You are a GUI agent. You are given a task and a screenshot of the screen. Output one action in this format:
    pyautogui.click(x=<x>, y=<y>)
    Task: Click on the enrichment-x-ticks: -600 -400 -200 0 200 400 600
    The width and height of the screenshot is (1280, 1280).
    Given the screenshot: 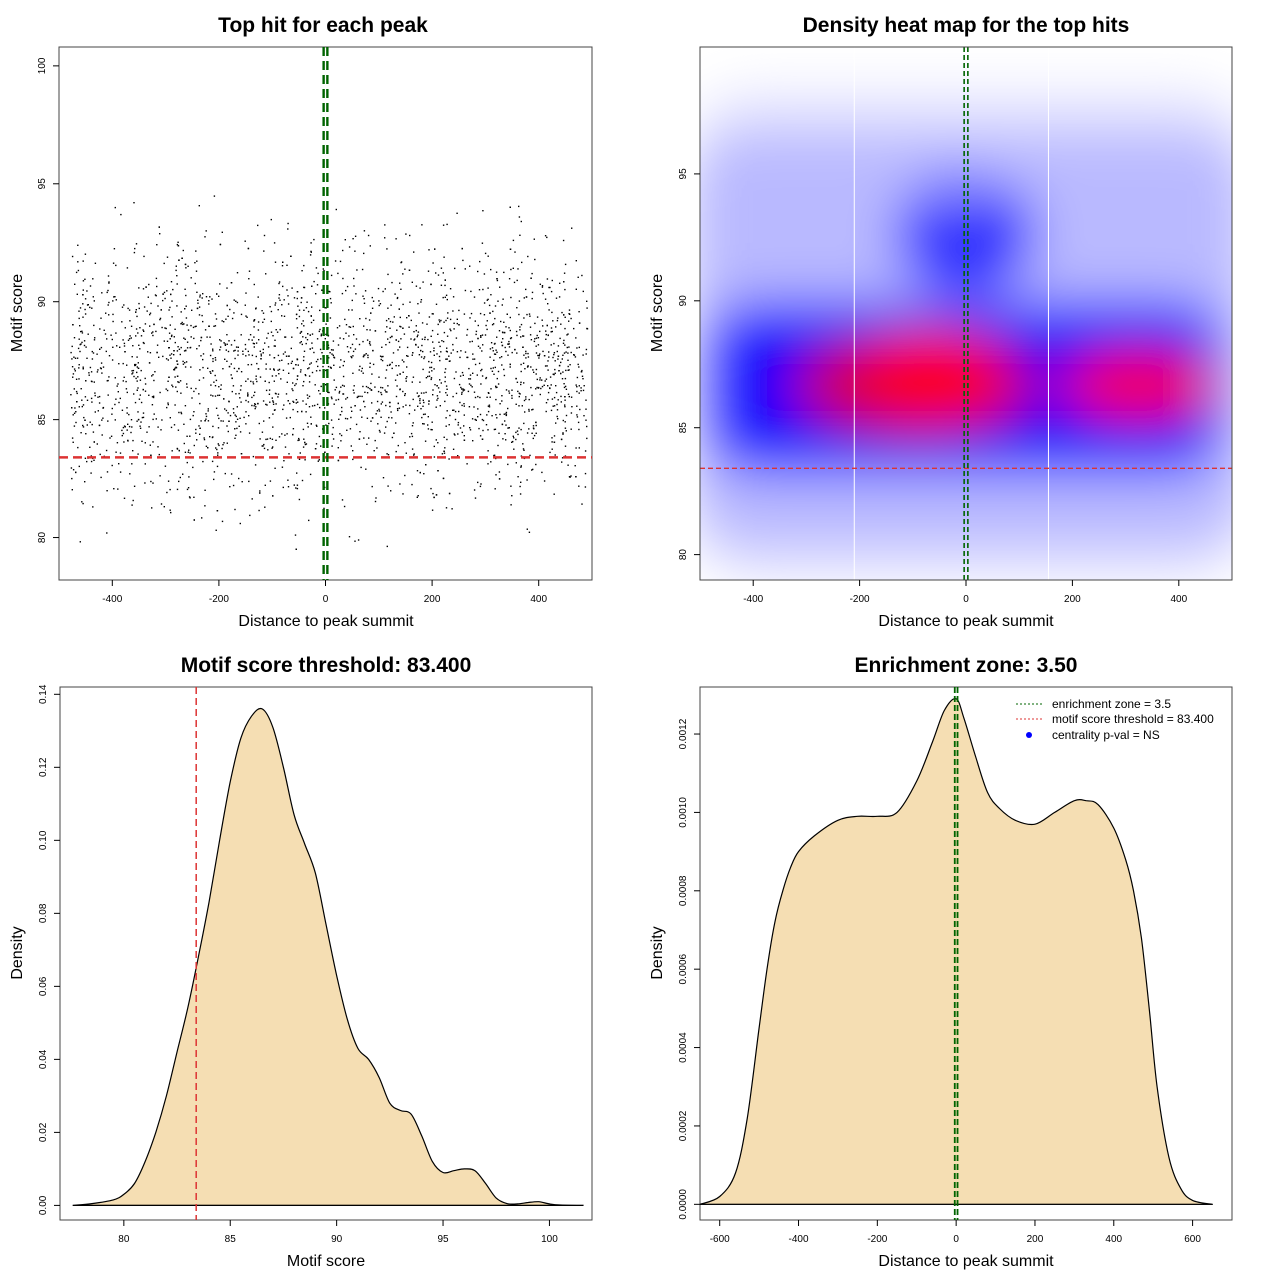 What is the action you would take?
    pyautogui.click(x=955, y=1232)
    